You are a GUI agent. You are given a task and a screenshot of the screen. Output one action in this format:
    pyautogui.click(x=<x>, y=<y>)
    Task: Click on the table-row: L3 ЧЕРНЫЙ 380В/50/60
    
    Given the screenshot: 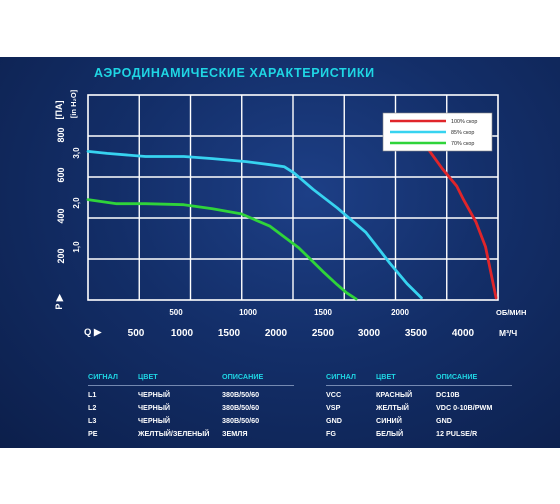 What is the action you would take?
    pyautogui.click(x=191, y=420)
    